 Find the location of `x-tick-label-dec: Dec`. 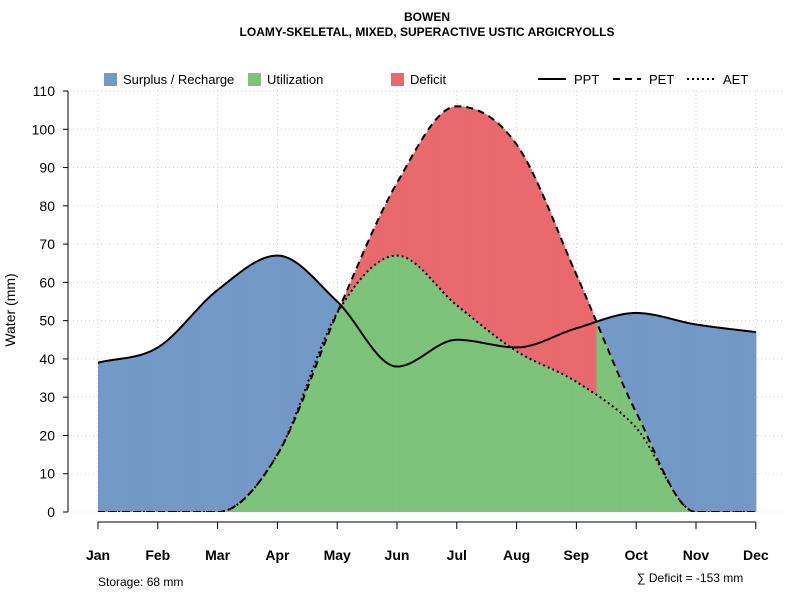

x-tick-label-dec: Dec is located at coordinates (756, 555).